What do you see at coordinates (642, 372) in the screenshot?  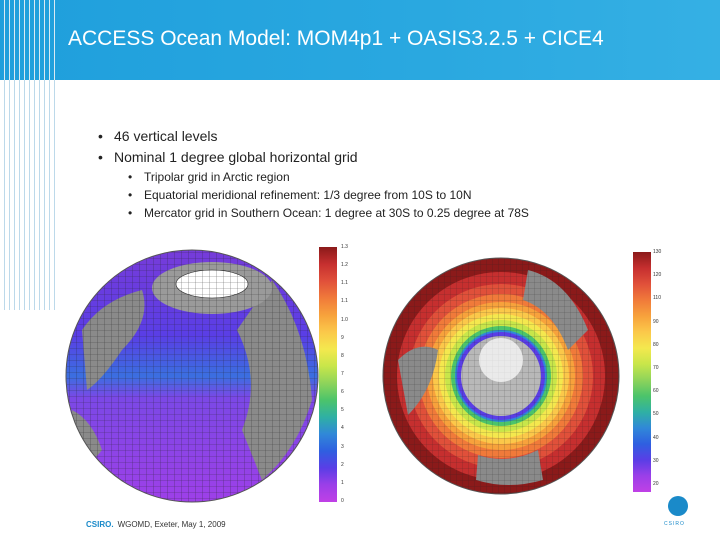 I see `colorbar-right` at bounding box center [642, 372].